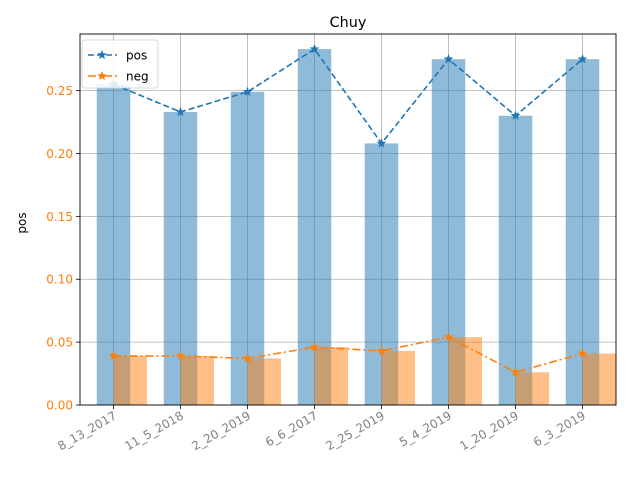 The height and width of the screenshot is (484, 640). I want to click on neg-point-6_3_2019, so click(582, 353).